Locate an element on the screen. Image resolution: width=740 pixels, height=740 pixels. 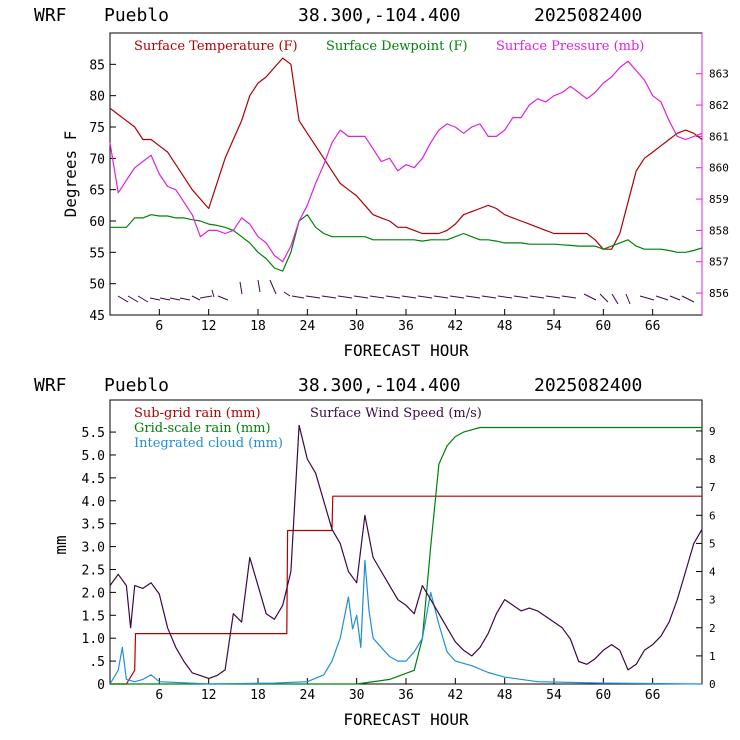
bottom-y2-tick-label: 9 is located at coordinates (712, 431).